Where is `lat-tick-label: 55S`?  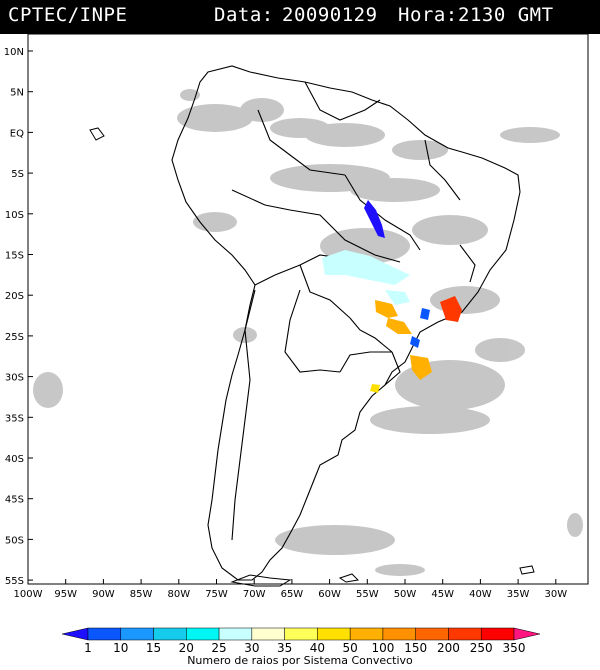 lat-tick-label: 55S is located at coordinates (14, 581).